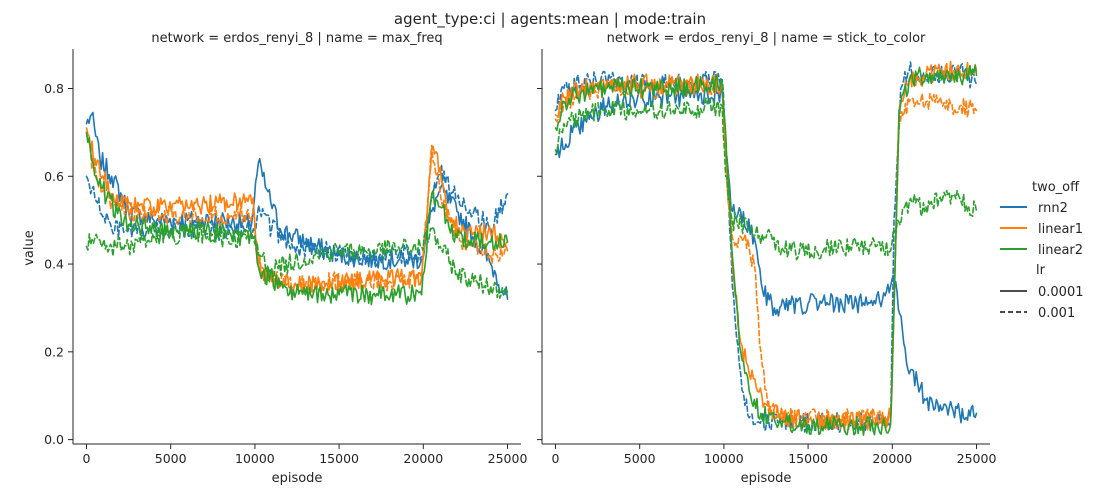 This screenshot has height=500, width=1100. Describe the element at coordinates (54, 176) in the screenshot. I see `y-tick-label: 0.6` at that location.